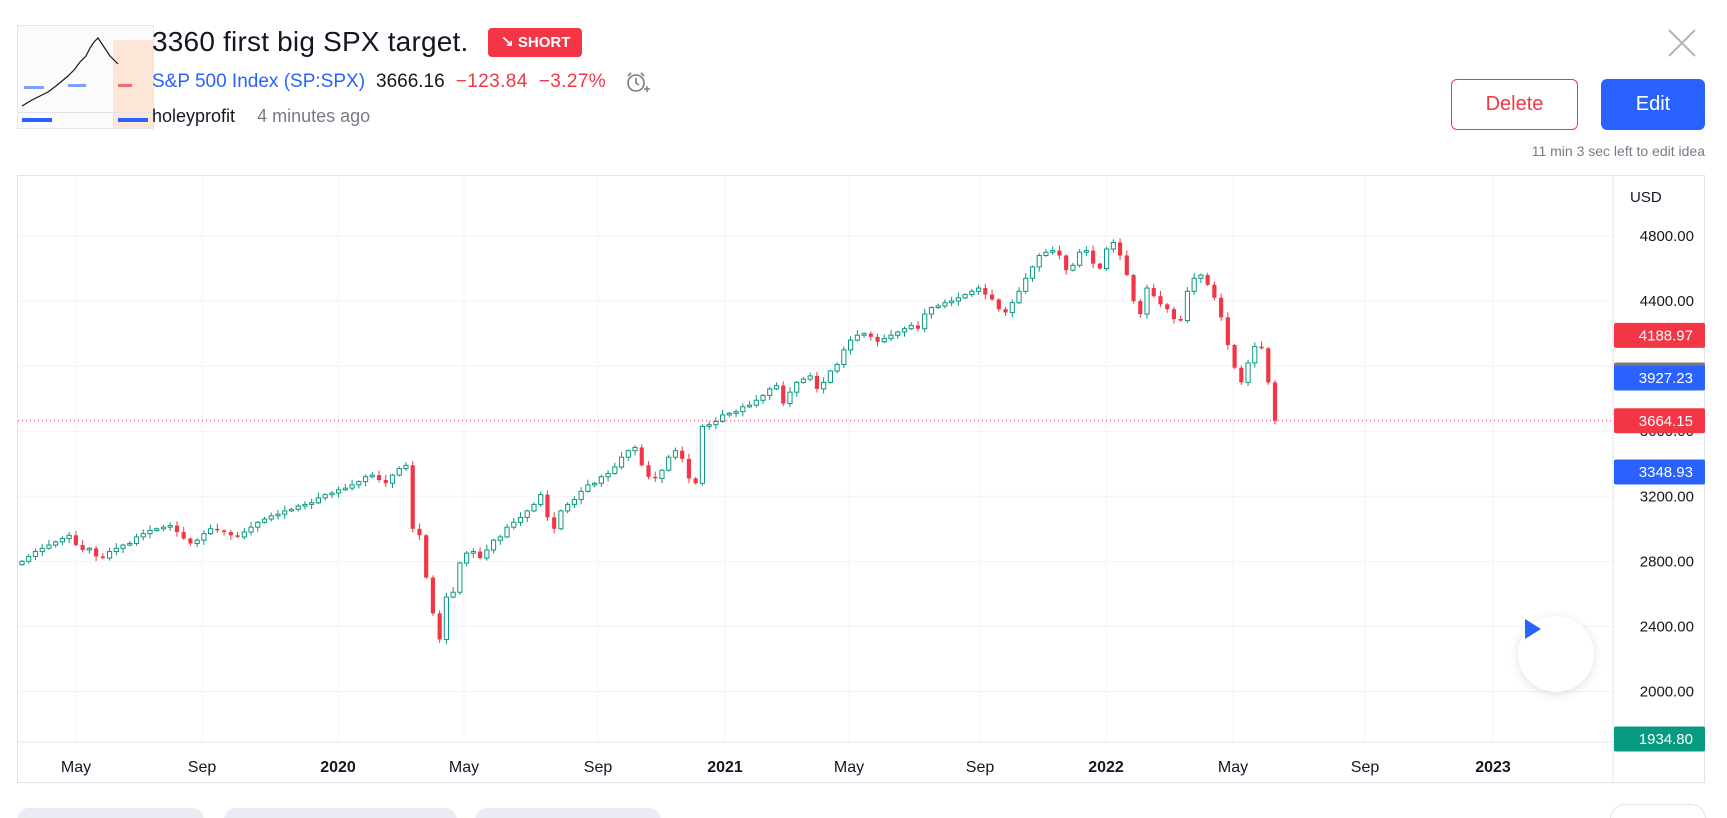  What do you see at coordinates (544, 42) in the screenshot?
I see `short-badge-label: SHORT` at bounding box center [544, 42].